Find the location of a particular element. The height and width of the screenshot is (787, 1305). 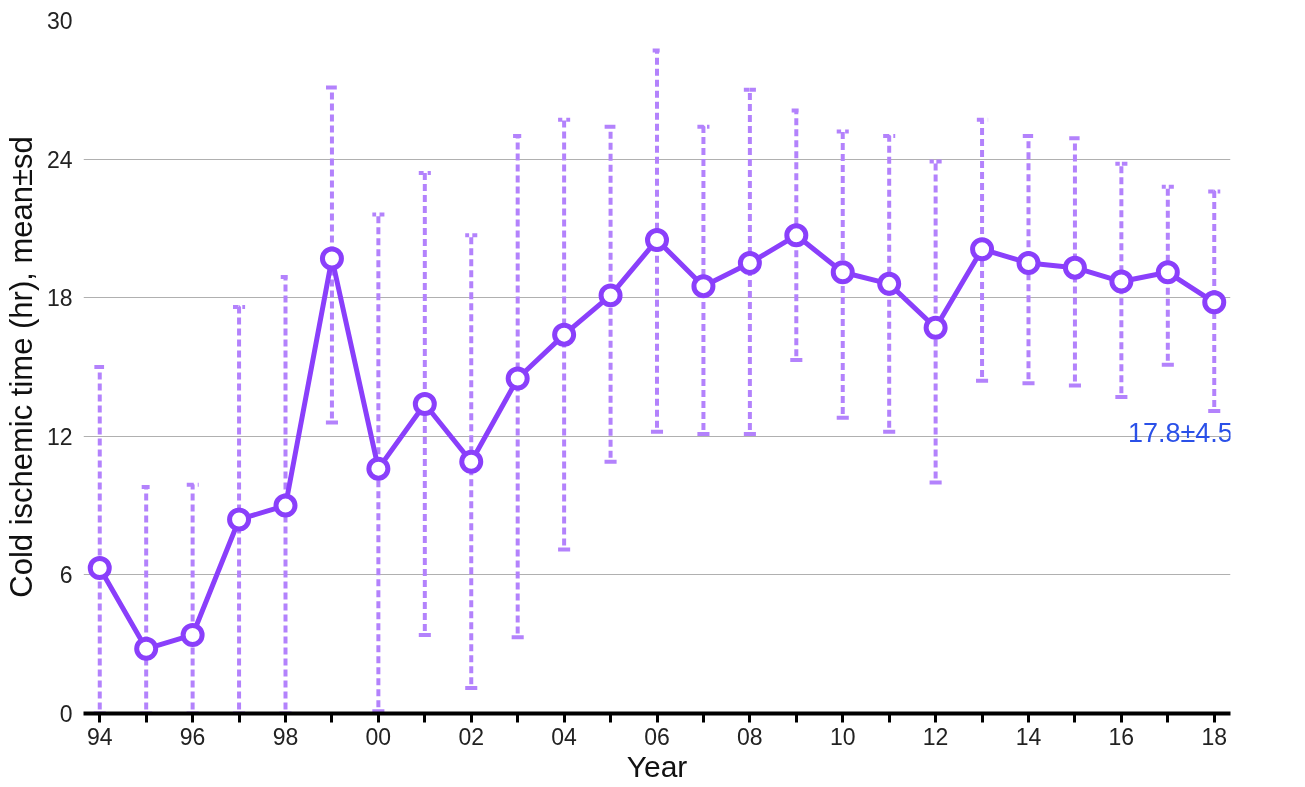

y-tick-label: 0 is located at coordinates (66, 714).